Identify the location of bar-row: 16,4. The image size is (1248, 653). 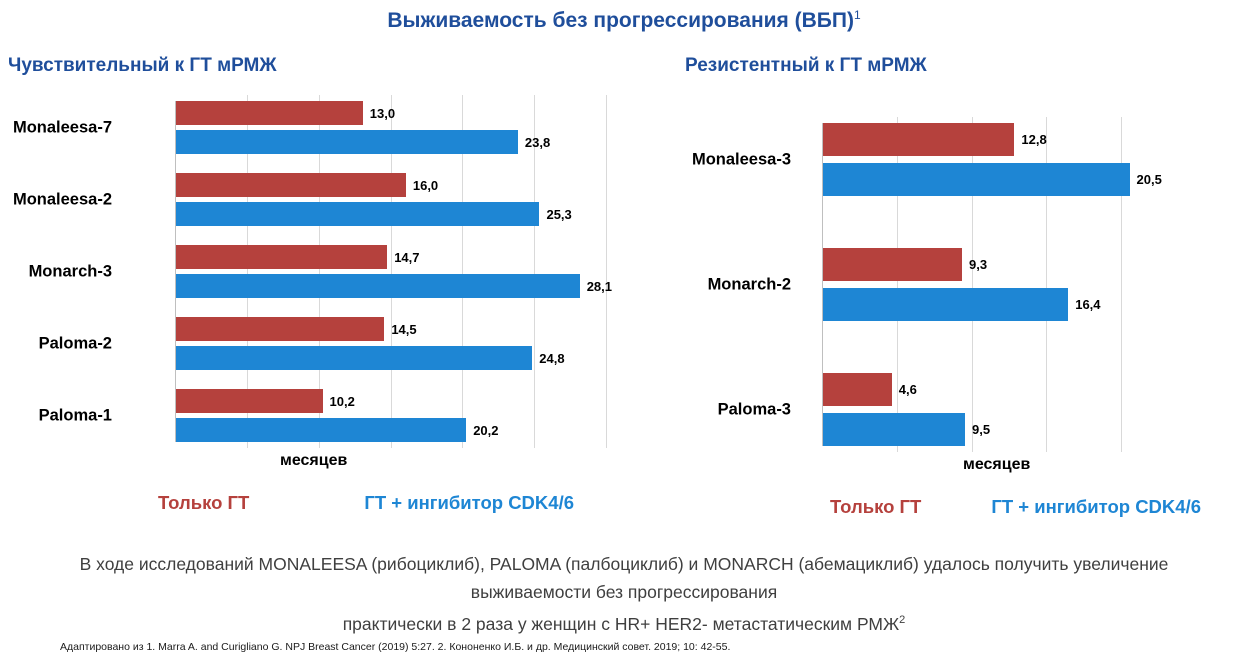
(980, 304).